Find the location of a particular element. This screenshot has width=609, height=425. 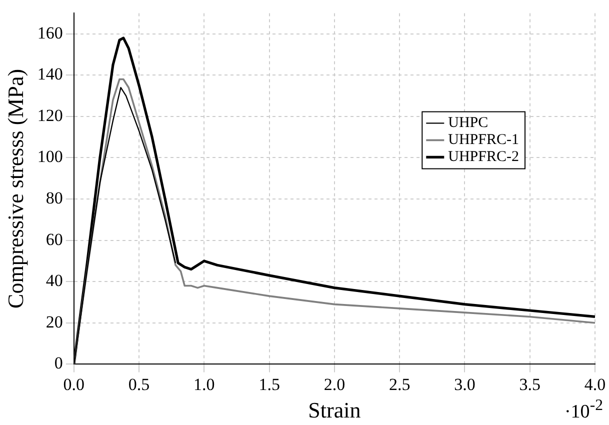

x-tick-label: 1.0 is located at coordinates (204, 384).